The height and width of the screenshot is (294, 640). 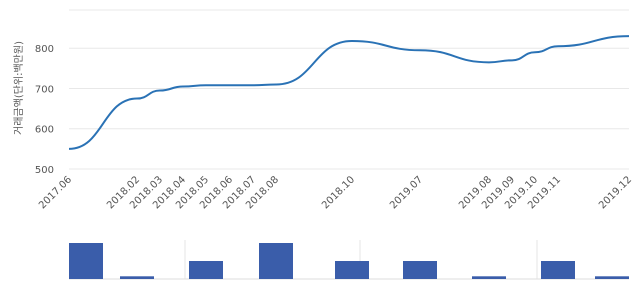 I want to click on x-tick-label: 2019.07, so click(x=406, y=192).